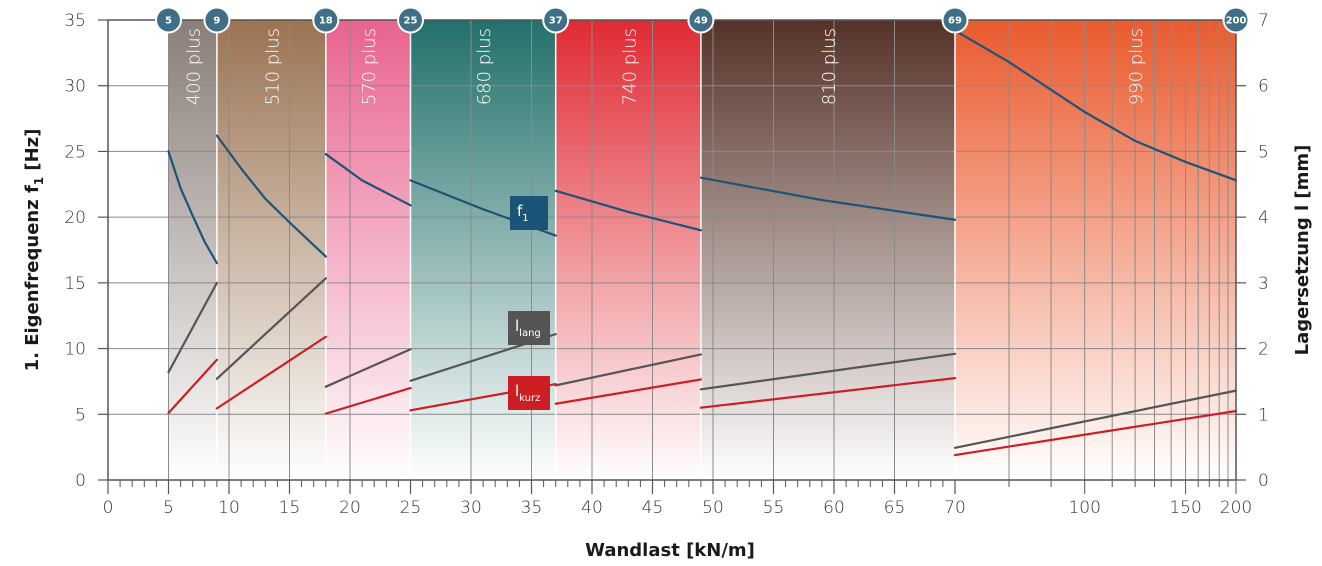  I want to click on legend-f-1: f1, so click(529, 213).